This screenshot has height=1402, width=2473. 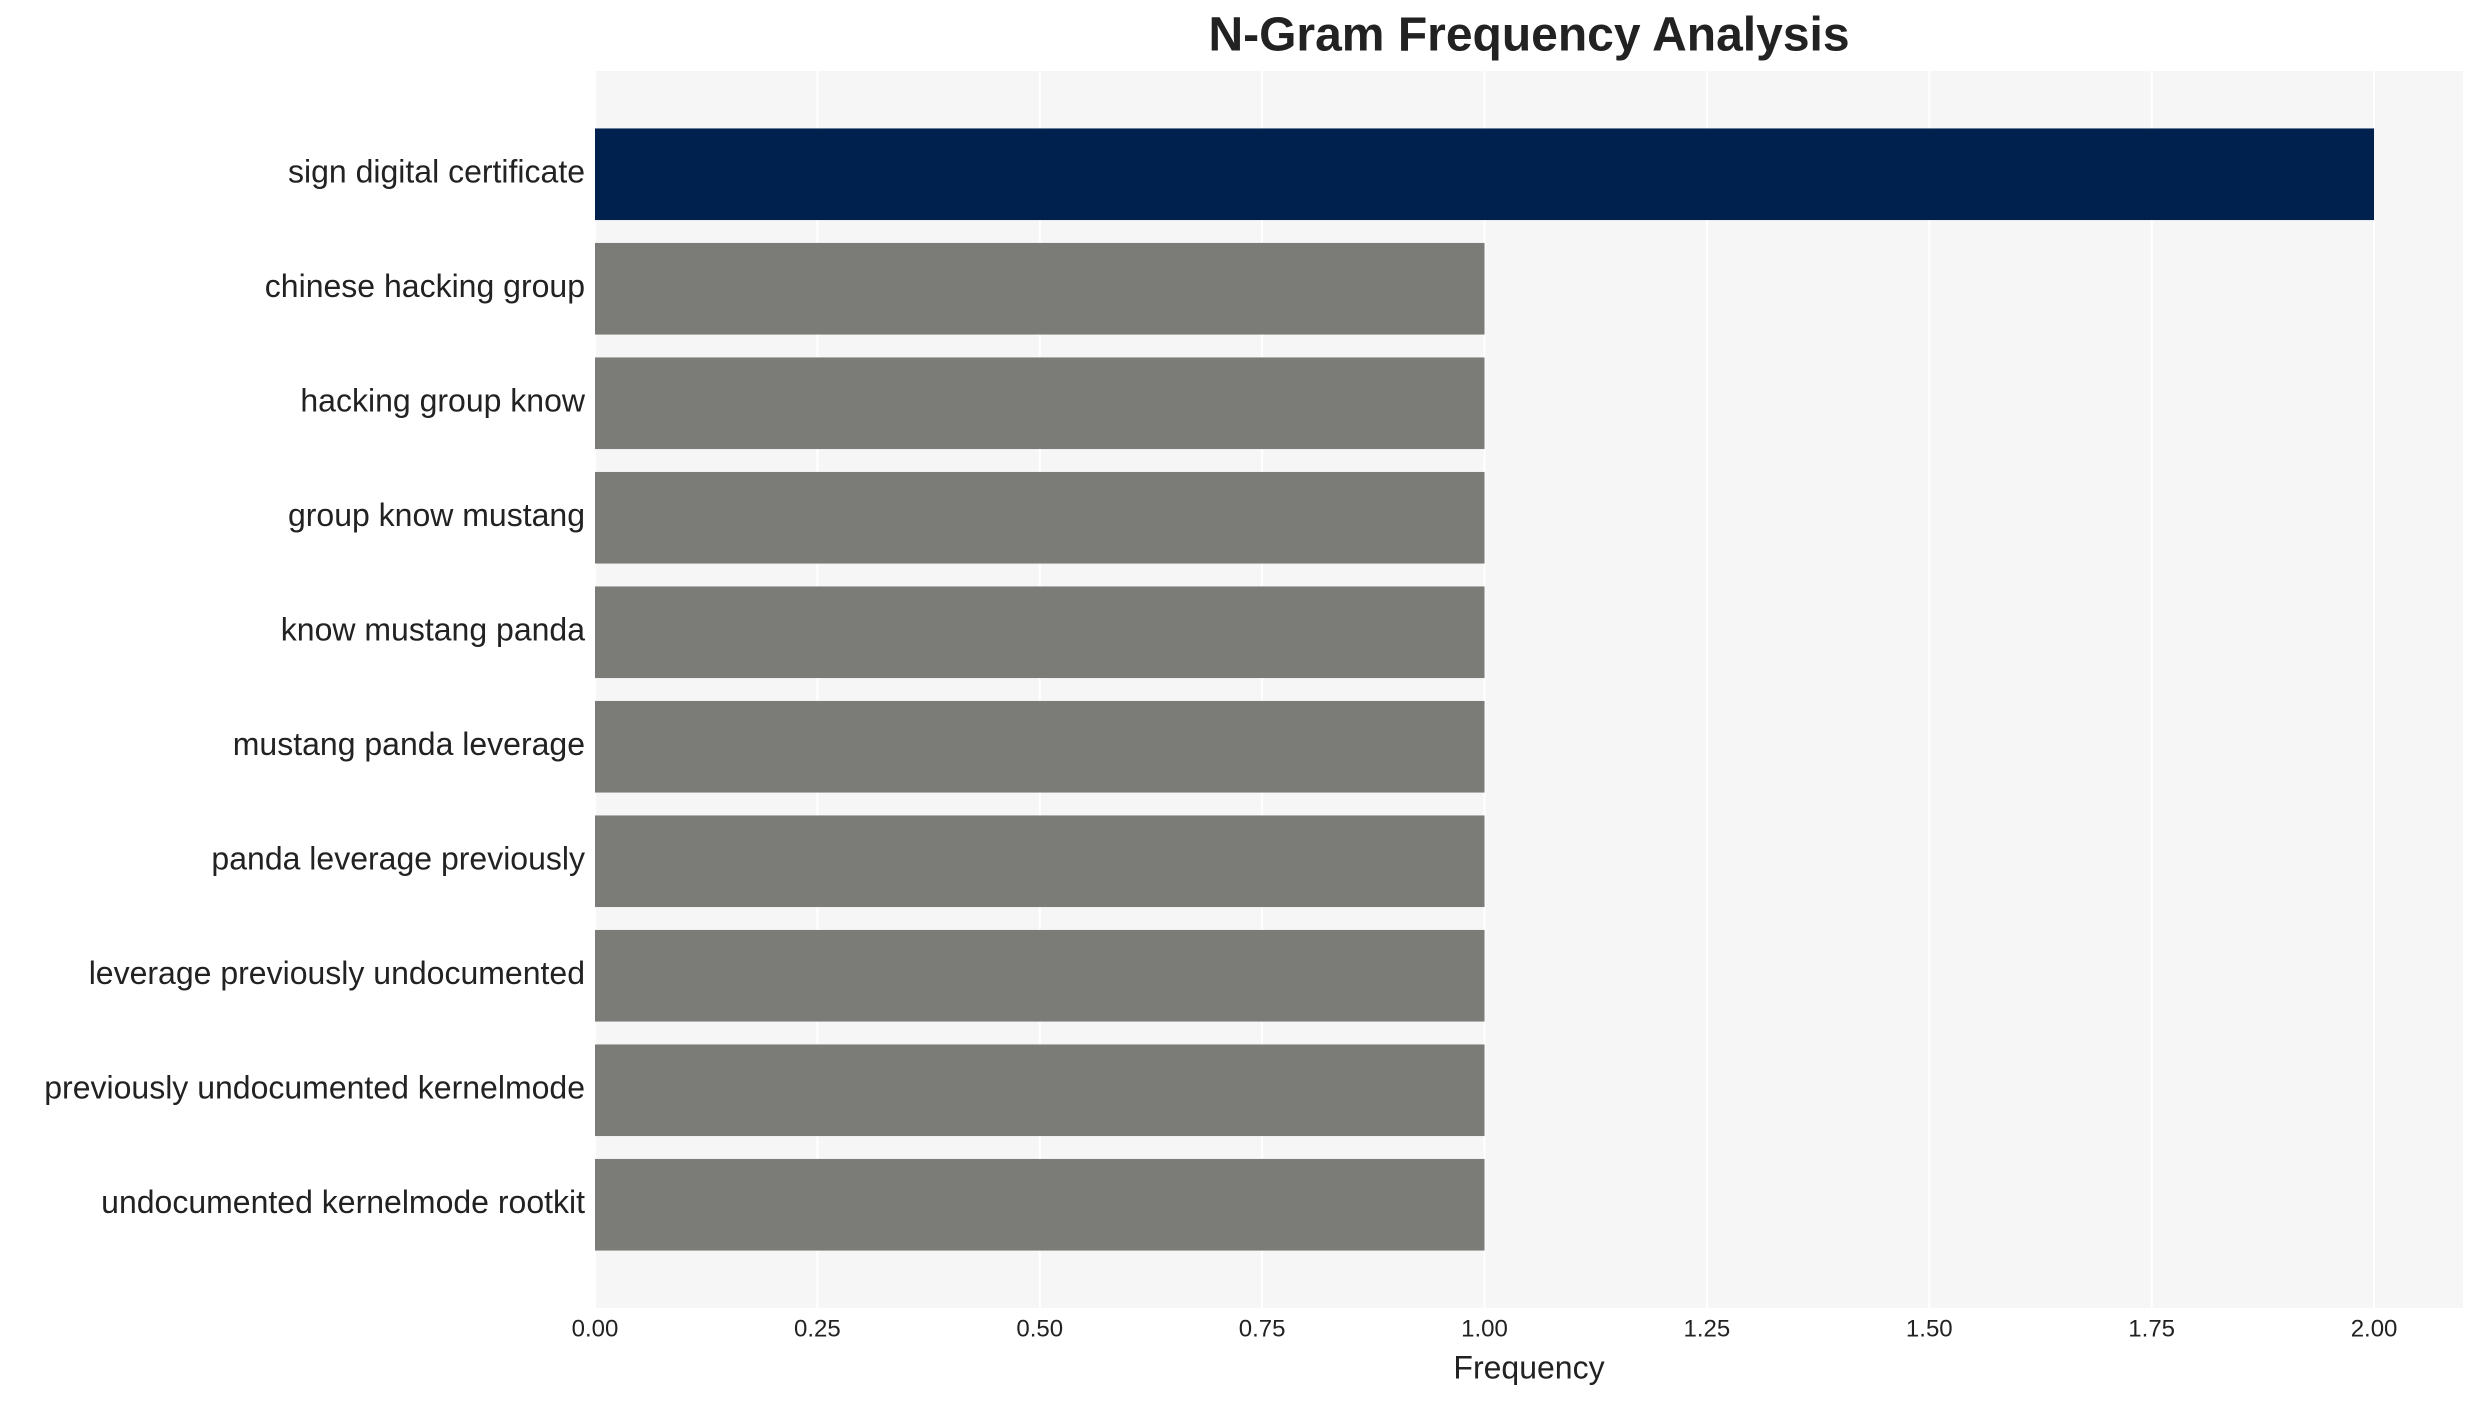 What do you see at coordinates (1929, 1328) in the screenshot?
I see `x-tick-label: 1.50` at bounding box center [1929, 1328].